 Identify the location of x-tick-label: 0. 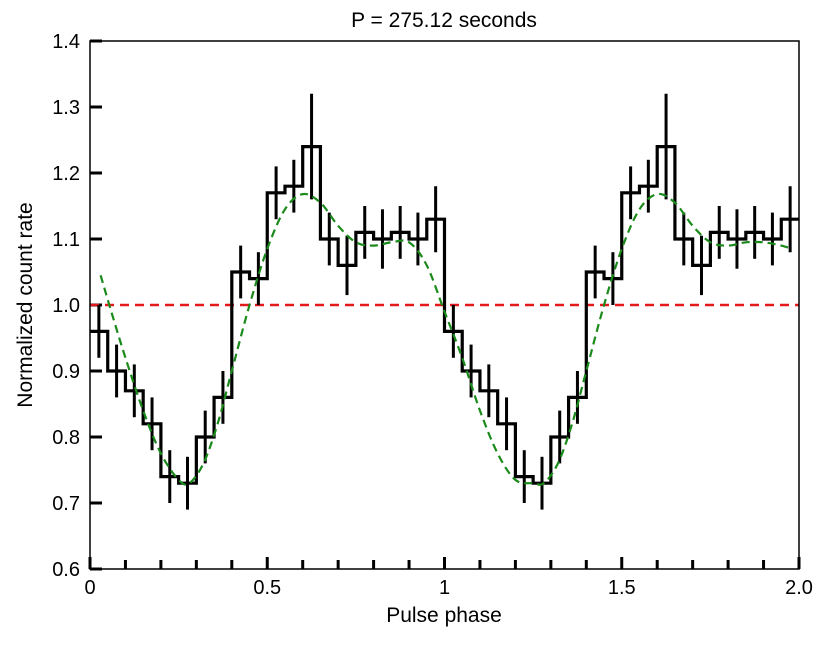
(89, 588).